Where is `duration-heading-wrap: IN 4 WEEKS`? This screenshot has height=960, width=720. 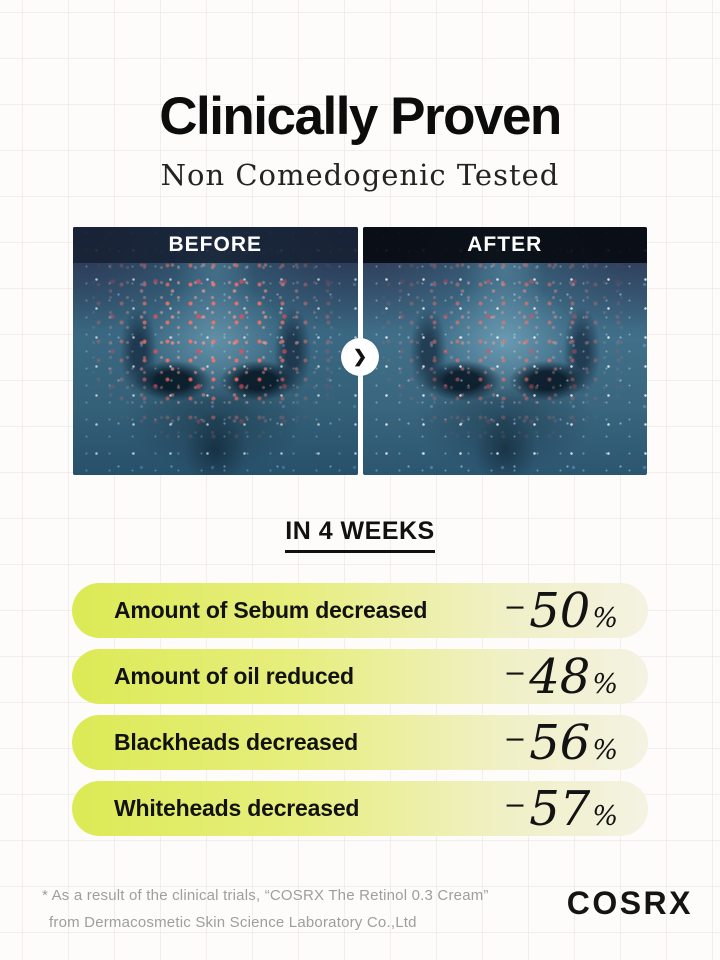 duration-heading-wrap: IN 4 WEEKS is located at coordinates (360, 535).